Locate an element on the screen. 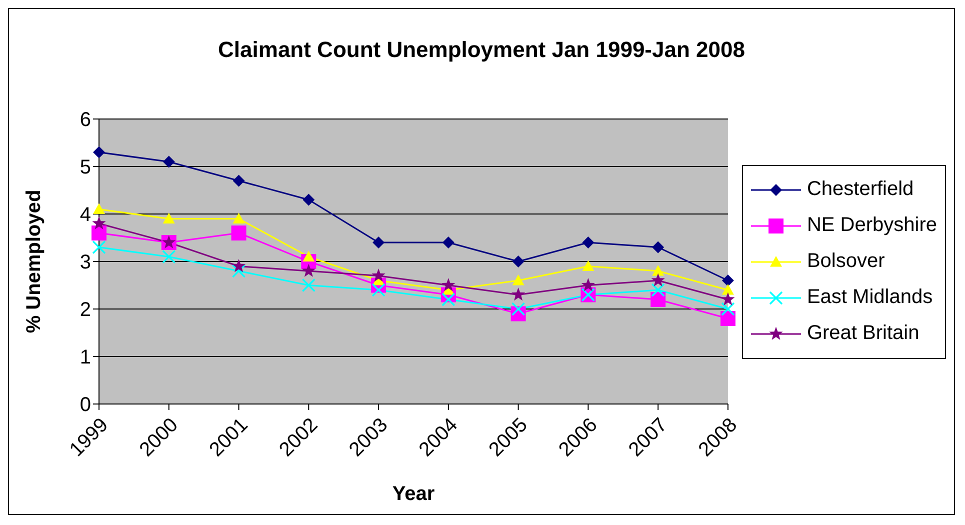  y-tick-label: 4 is located at coordinates (85, 215).